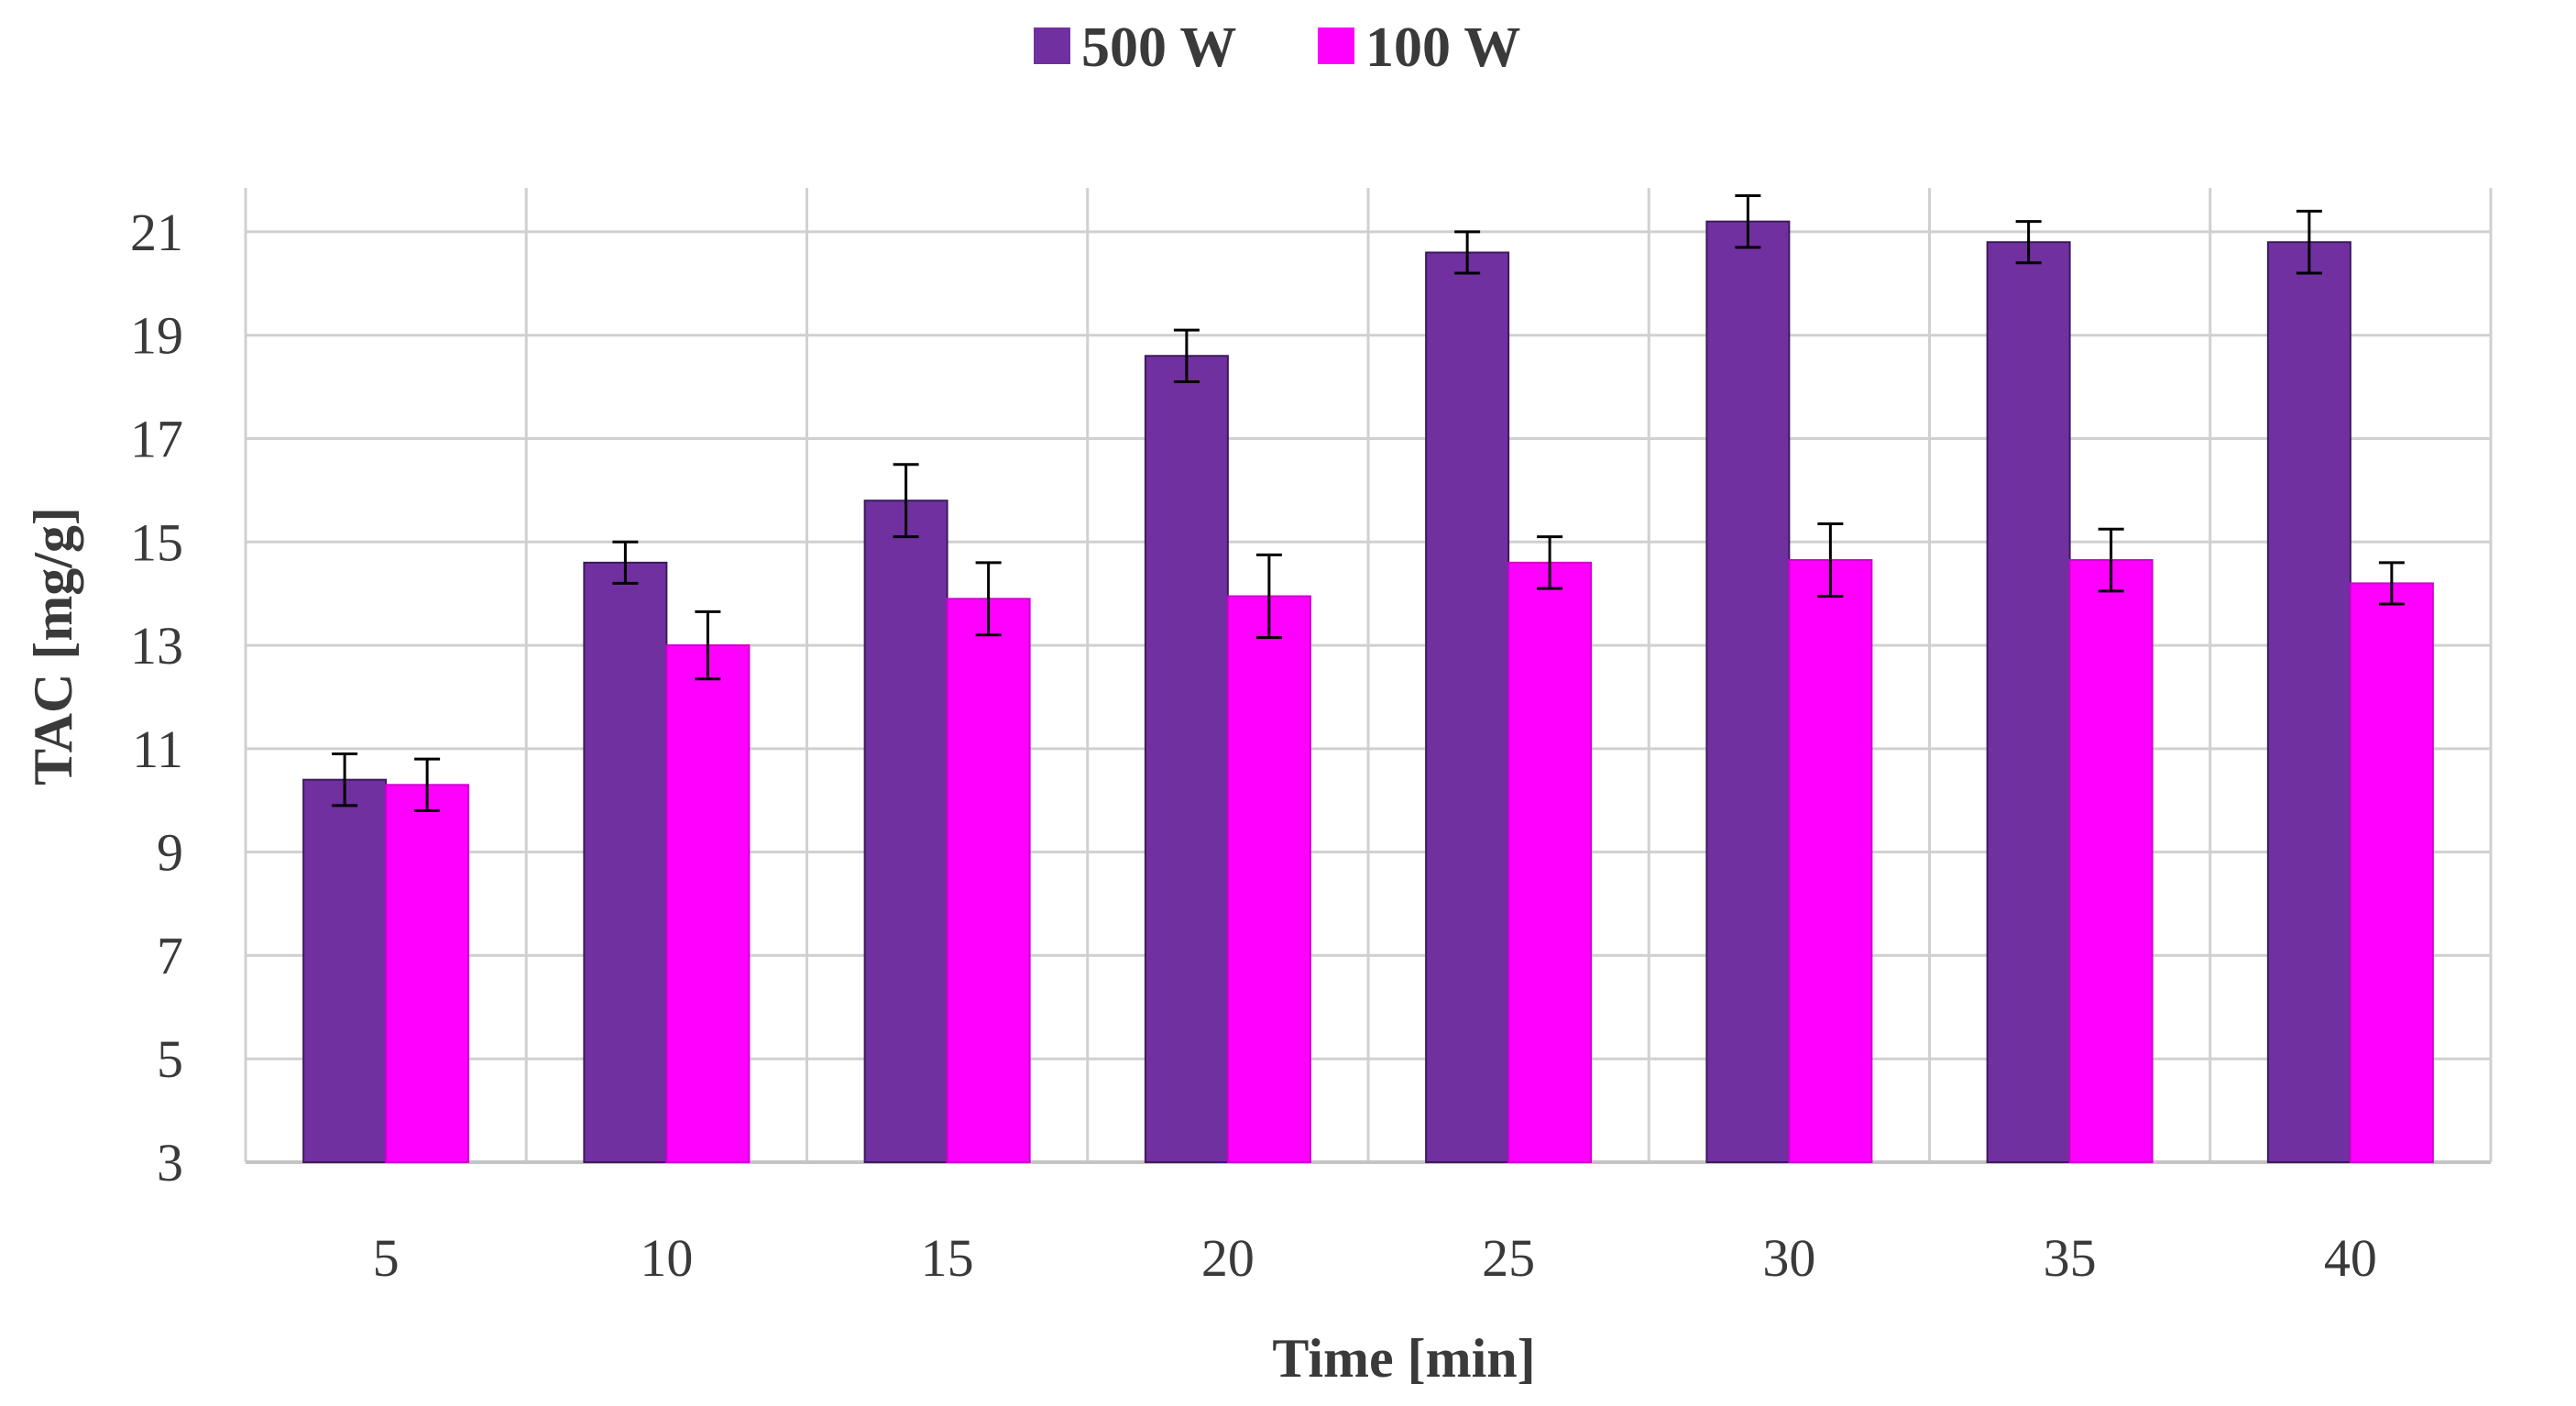  Describe the element at coordinates (1788, 1258) in the screenshot. I see `x-tick-label: 30` at that location.